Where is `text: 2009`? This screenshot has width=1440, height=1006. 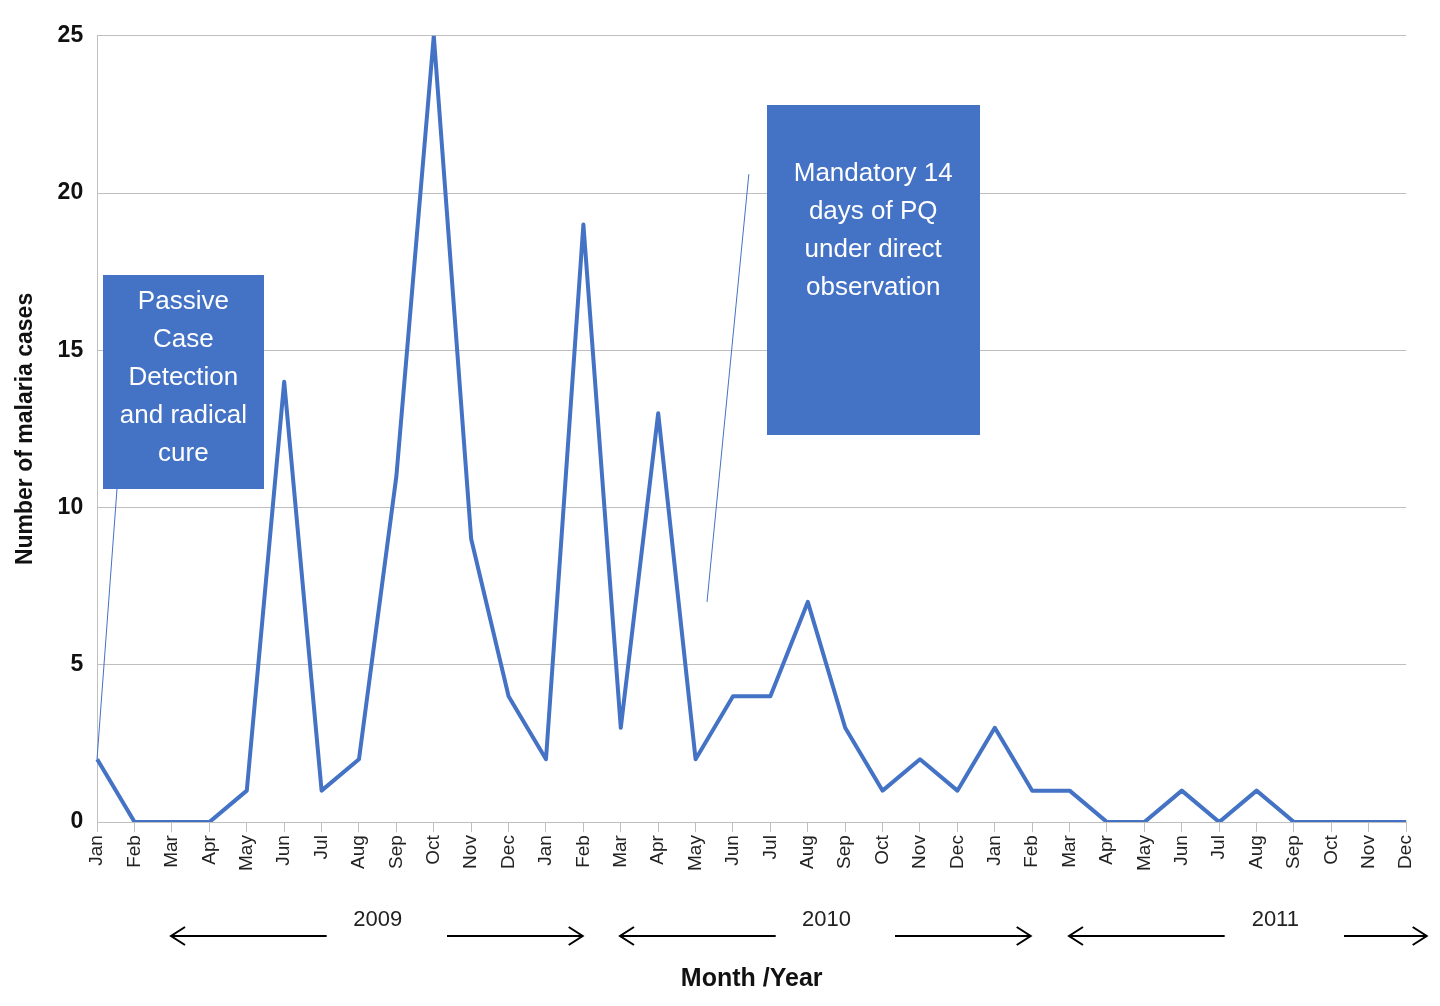
text: 2009 is located at coordinates (378, 919).